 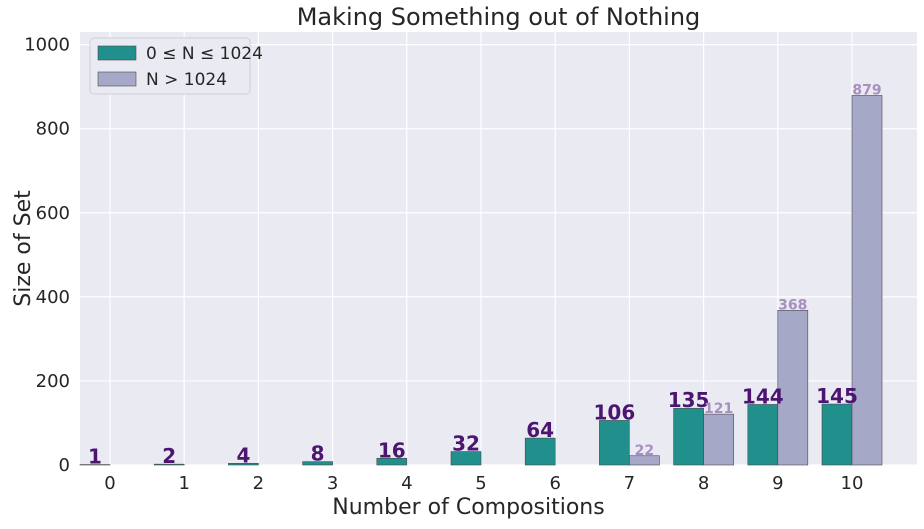 I want to click on y-tick-label: 1000, so click(x=47, y=45).